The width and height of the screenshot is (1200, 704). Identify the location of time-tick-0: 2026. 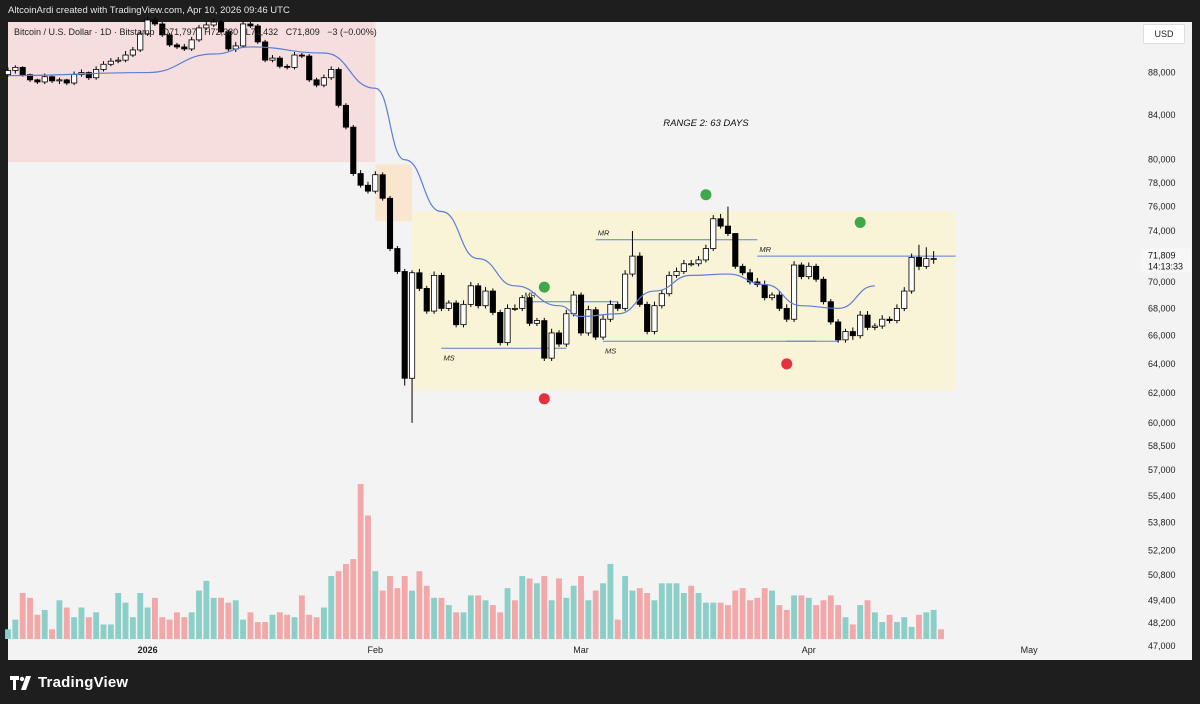
(148, 650).